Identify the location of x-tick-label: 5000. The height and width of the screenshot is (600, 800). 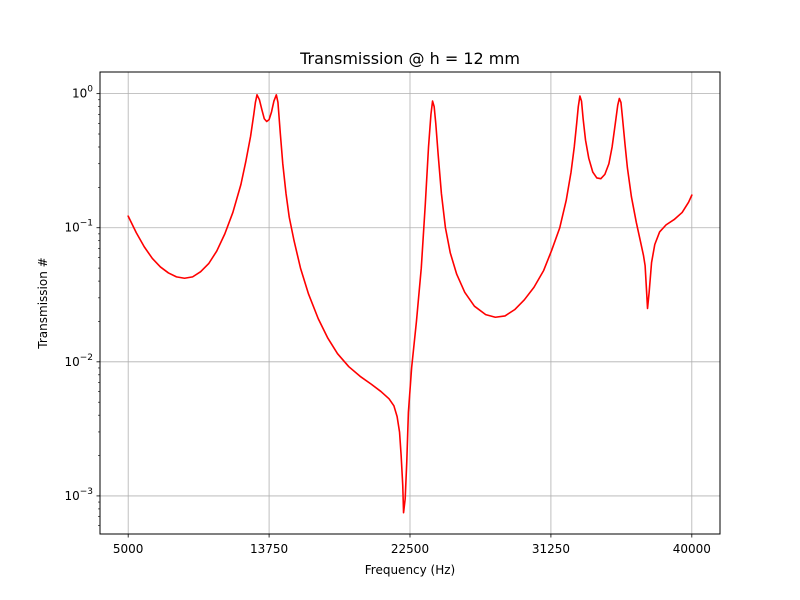
(128, 549).